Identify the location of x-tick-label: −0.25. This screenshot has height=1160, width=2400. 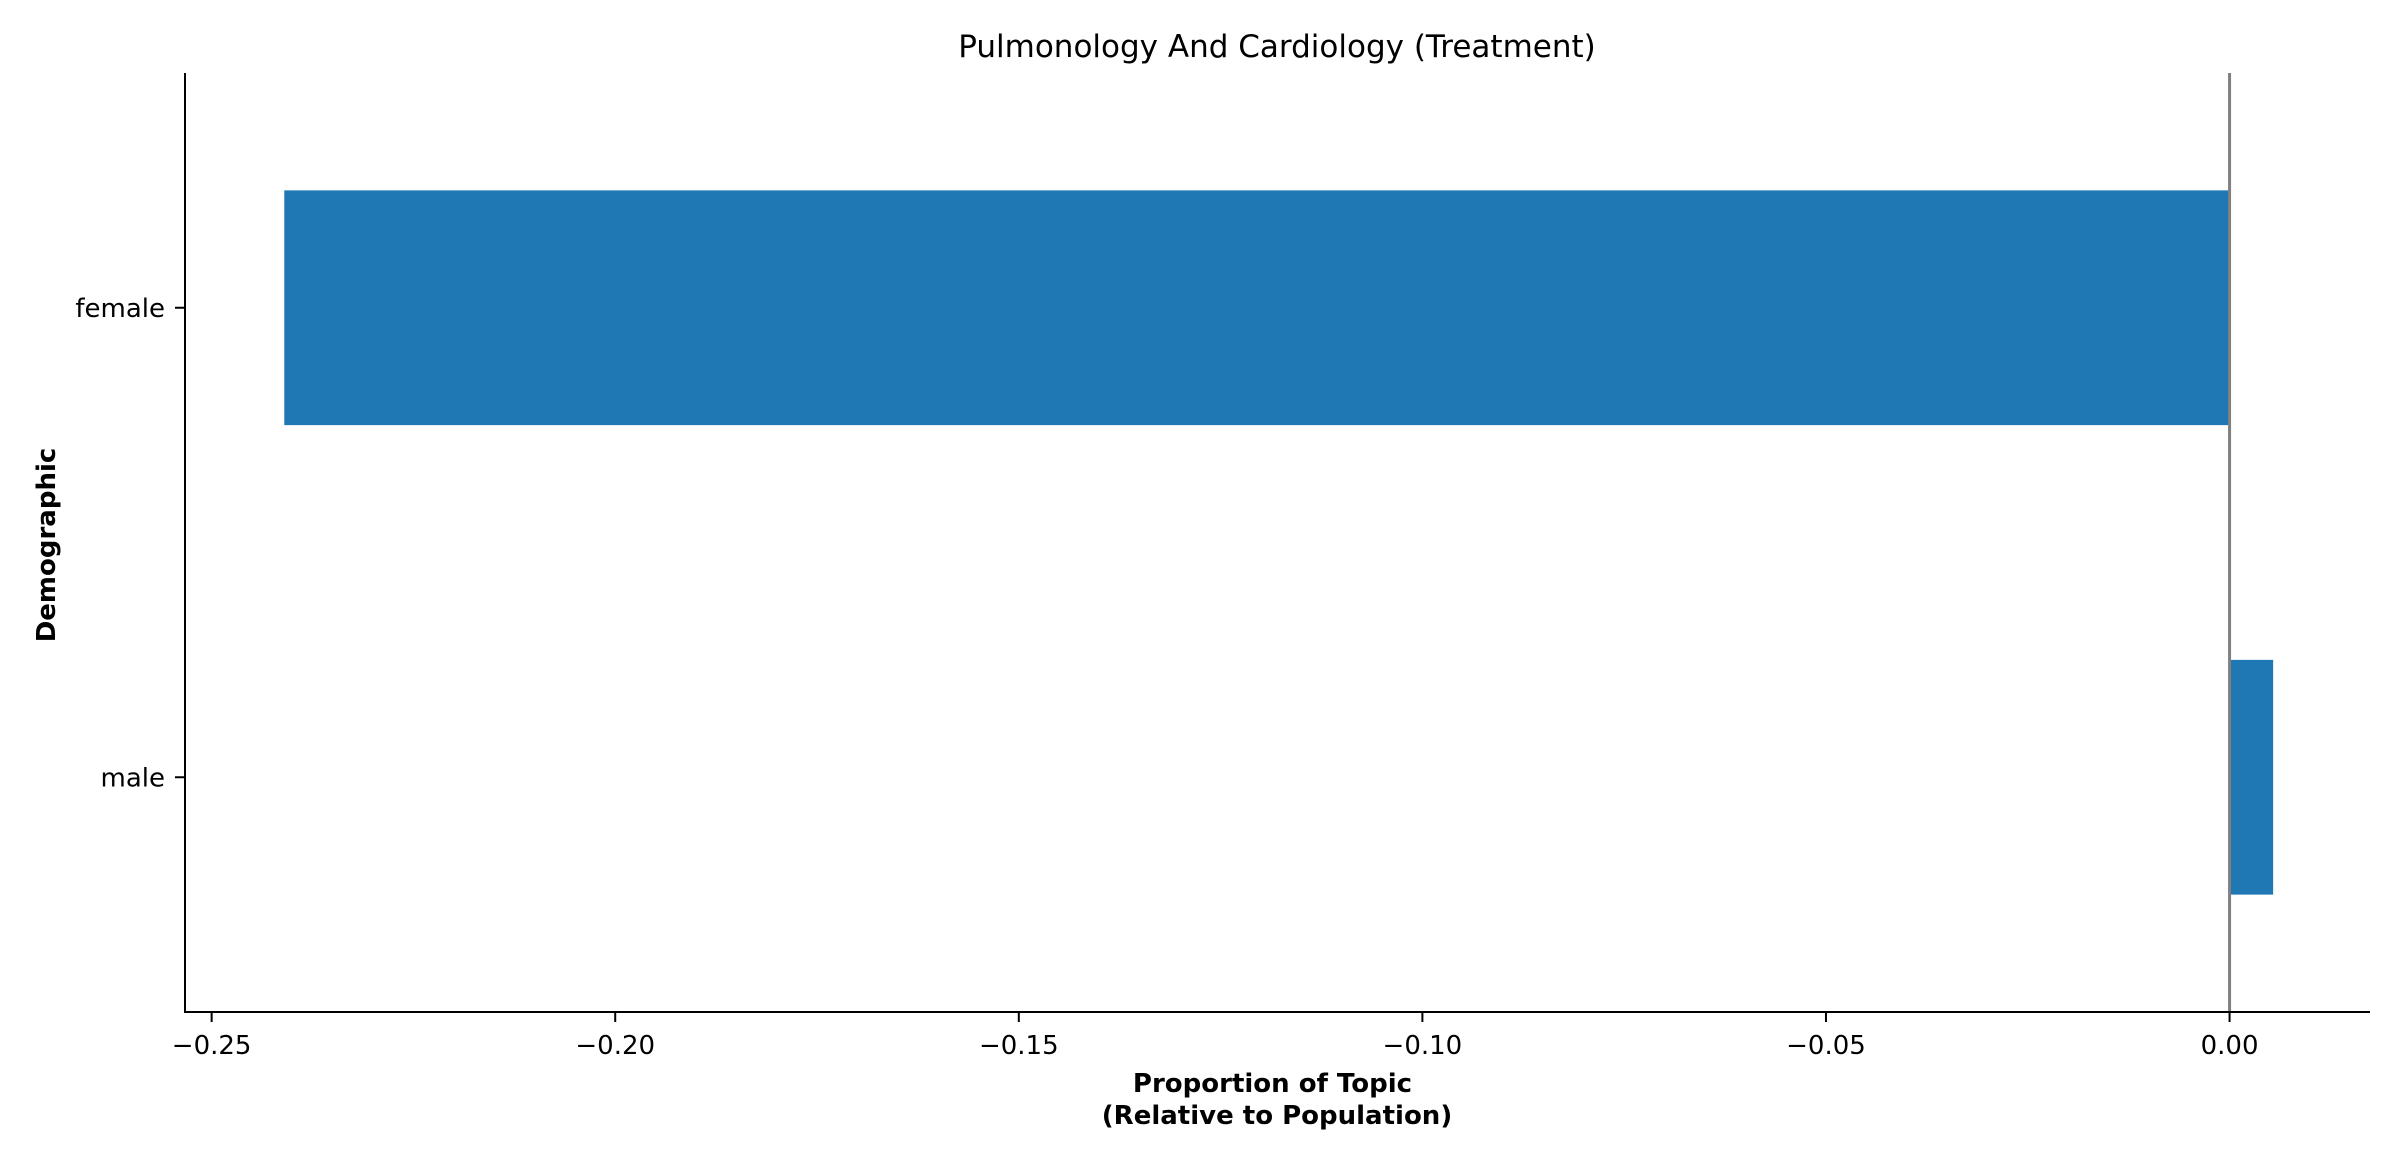
(212, 1046).